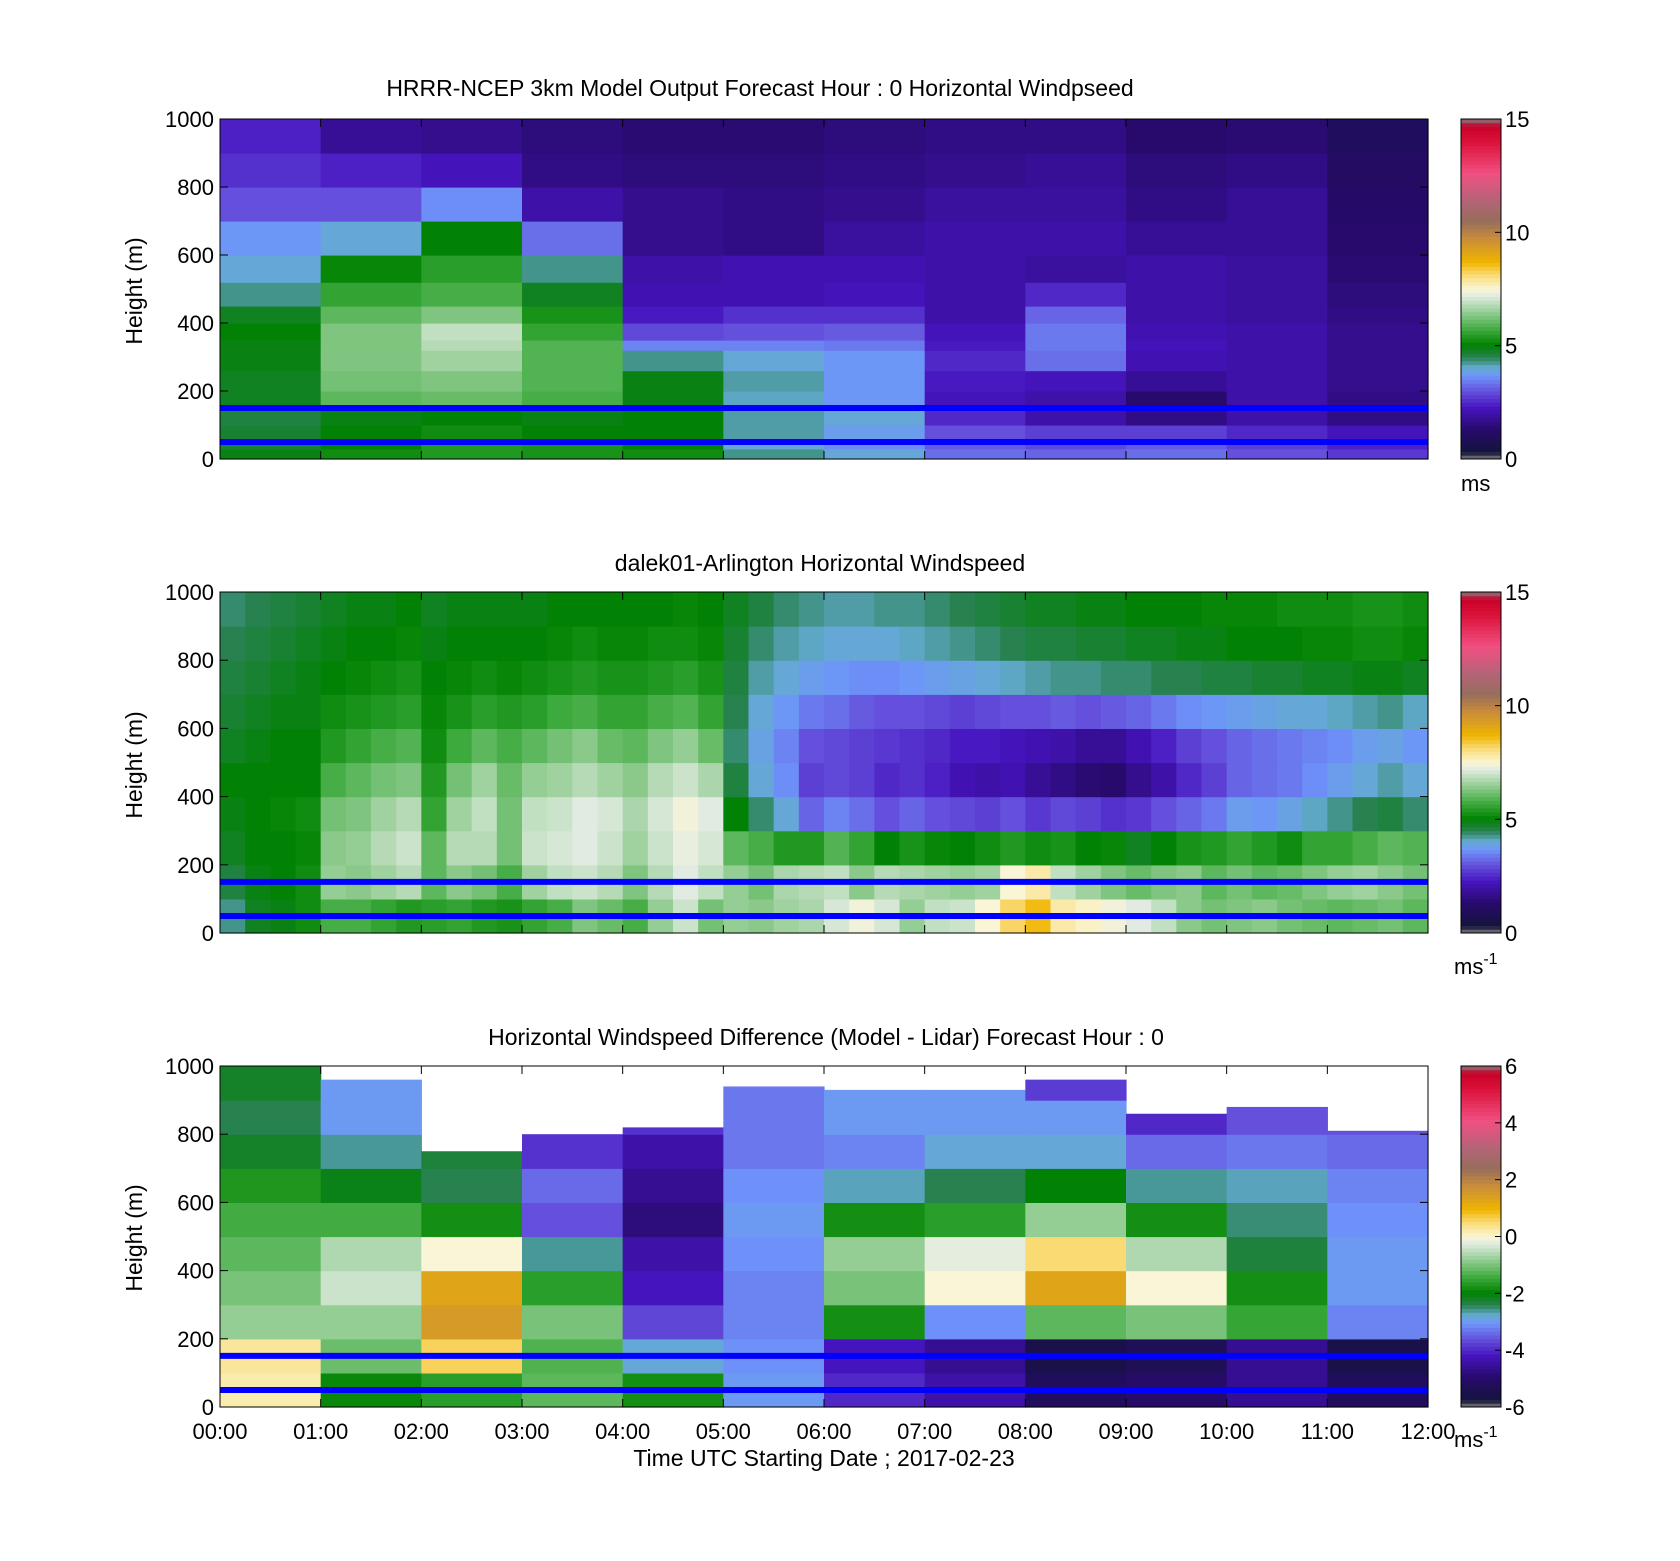  I want to click on x-tick-label: 06:00, so click(823, 1431).